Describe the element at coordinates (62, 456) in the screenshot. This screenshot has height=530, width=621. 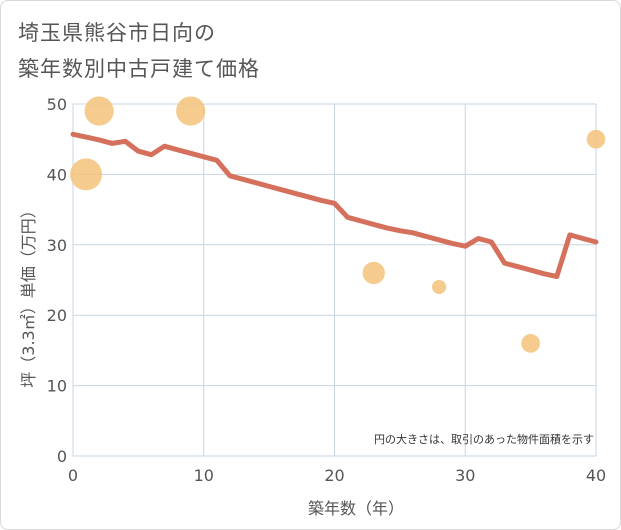
I see `y-tick-label: 0` at that location.